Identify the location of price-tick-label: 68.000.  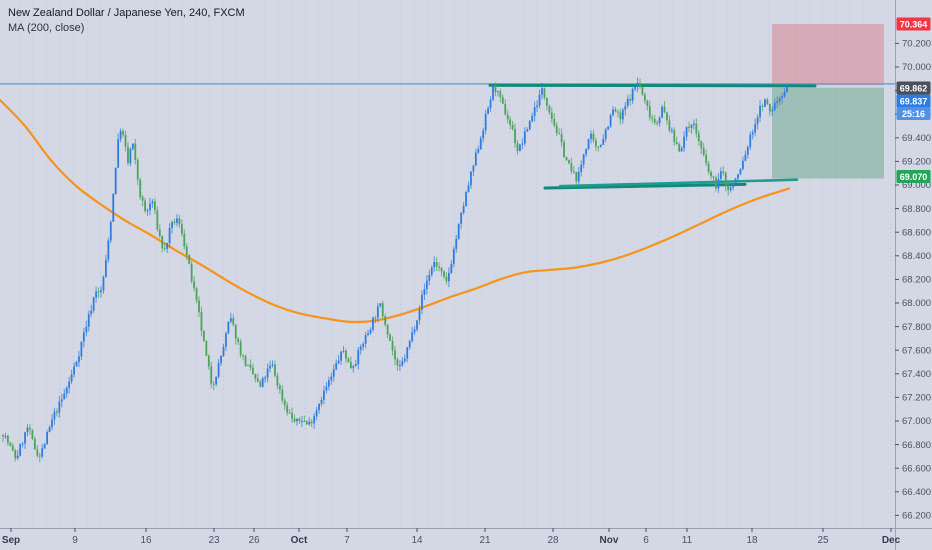
(916, 303).